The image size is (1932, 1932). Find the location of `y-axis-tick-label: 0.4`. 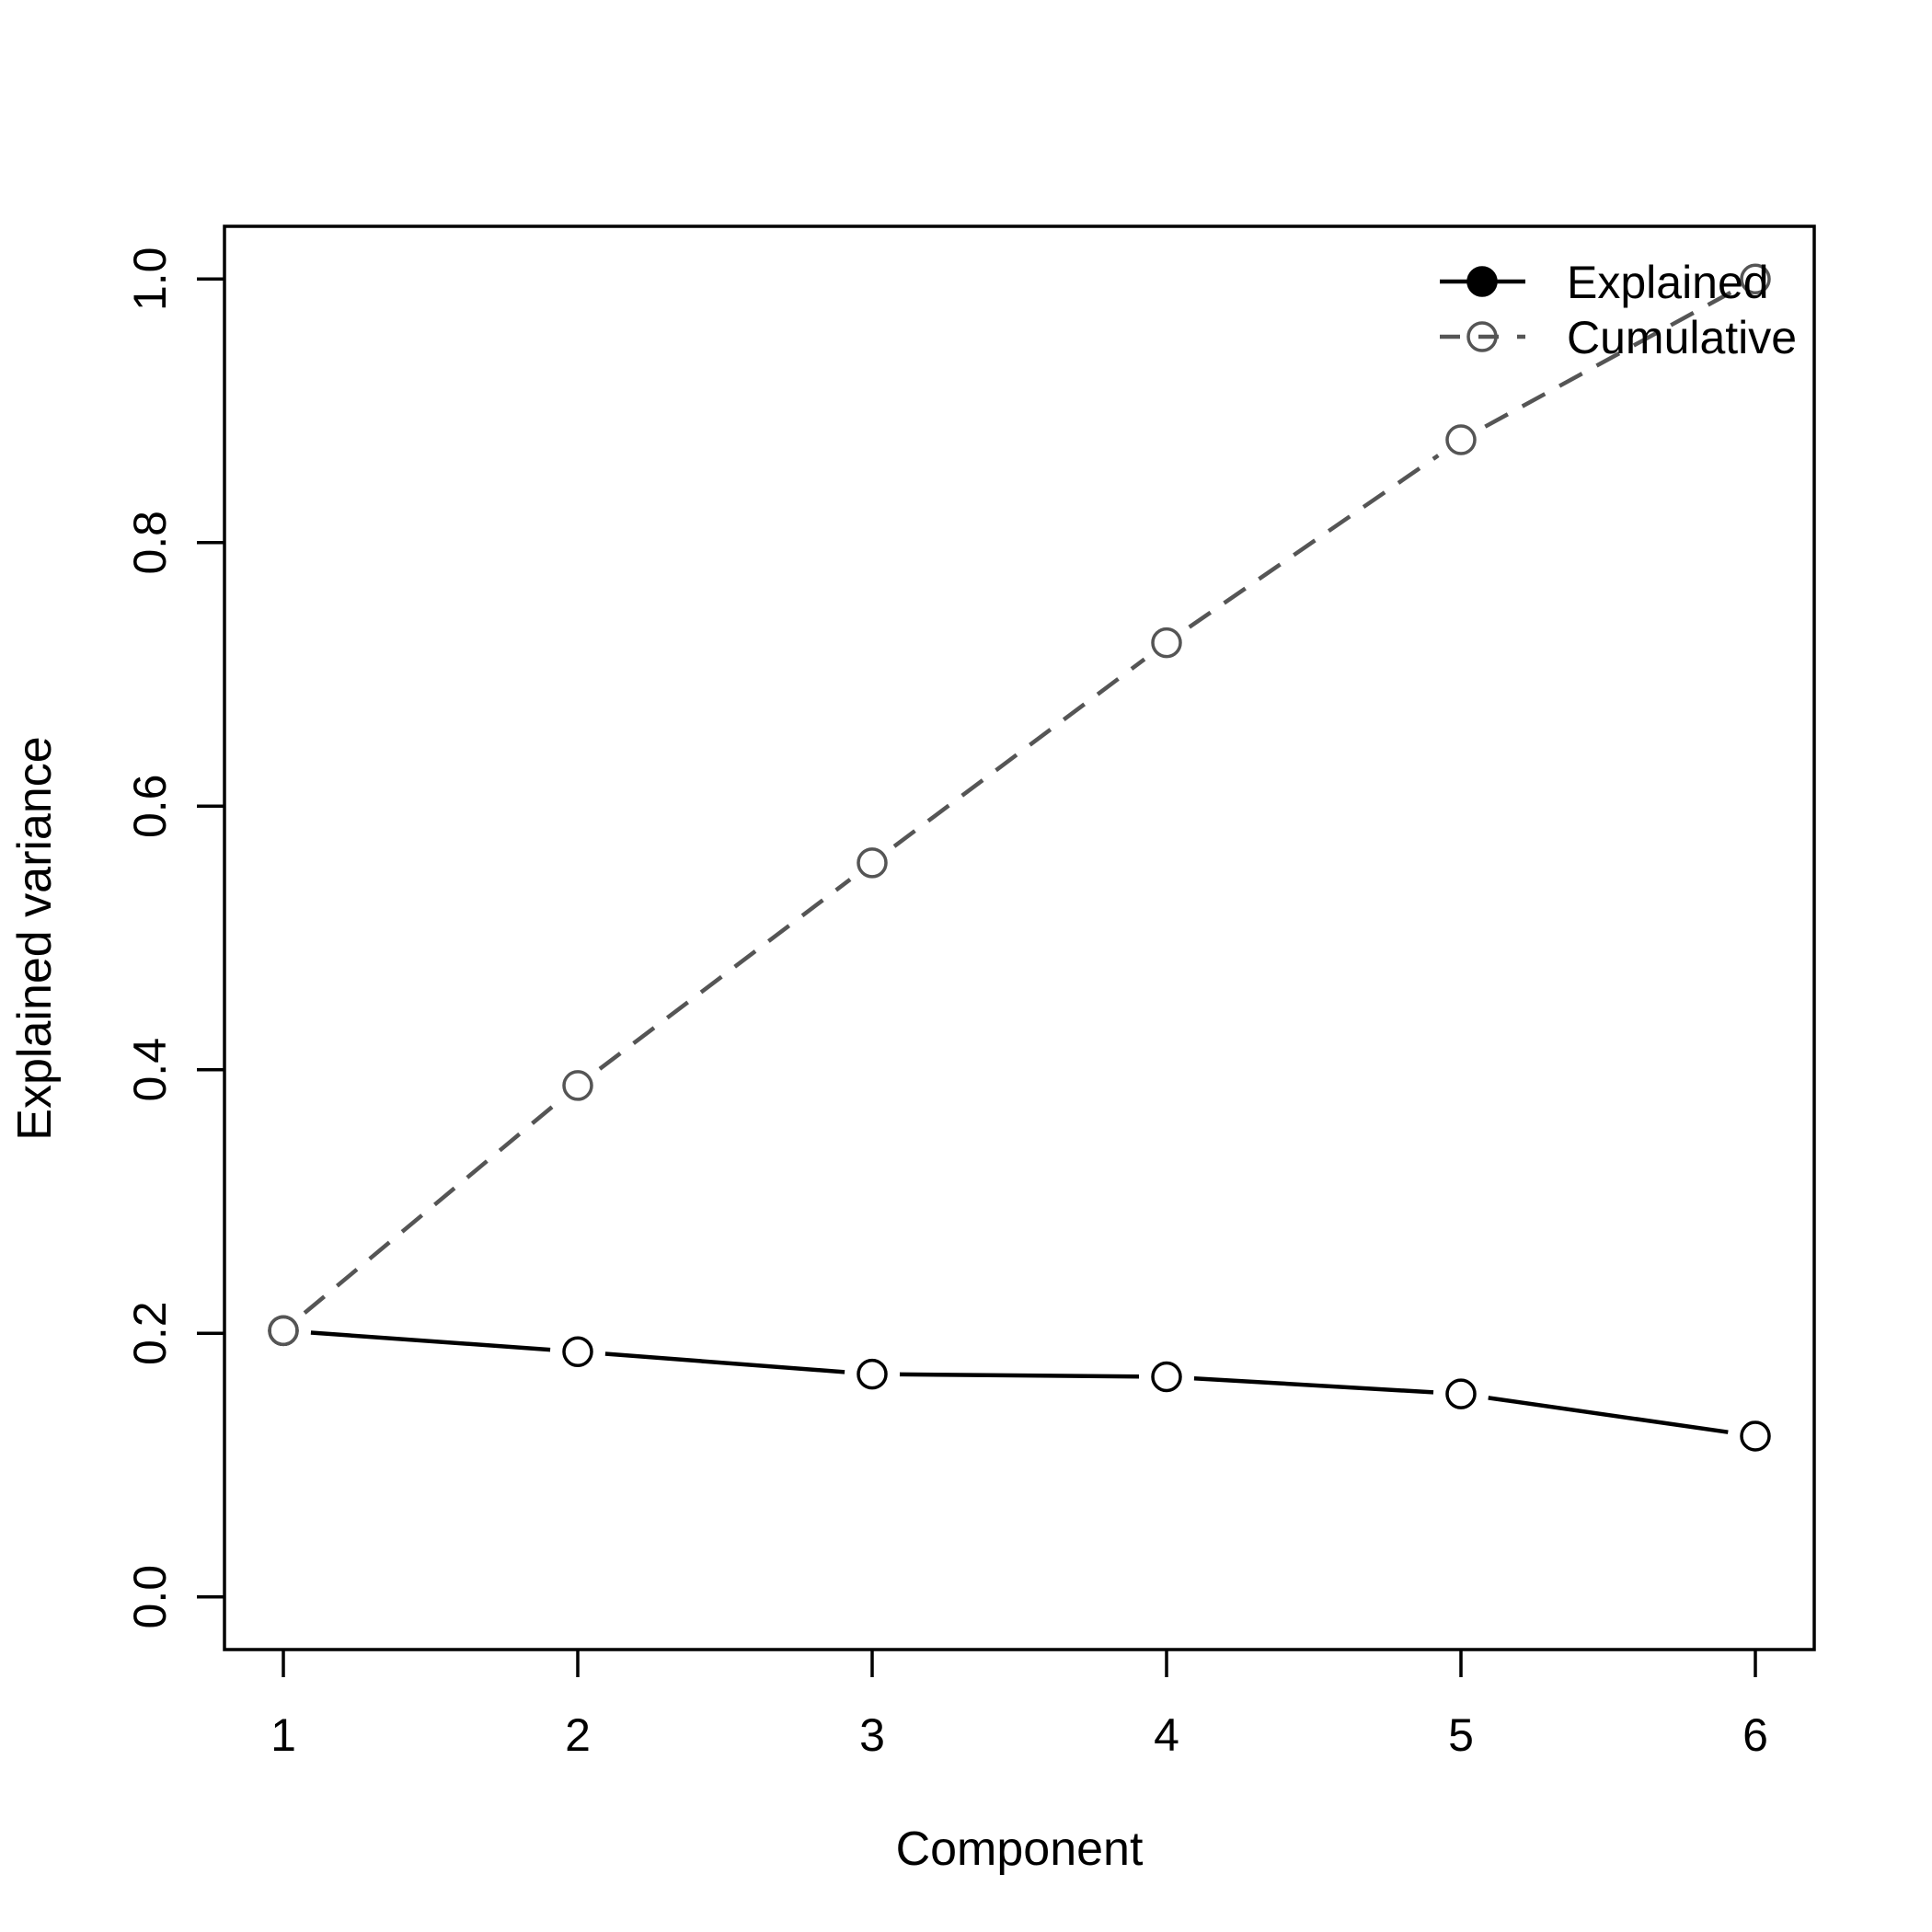

y-axis-tick-label: 0.4 is located at coordinates (150, 1070).